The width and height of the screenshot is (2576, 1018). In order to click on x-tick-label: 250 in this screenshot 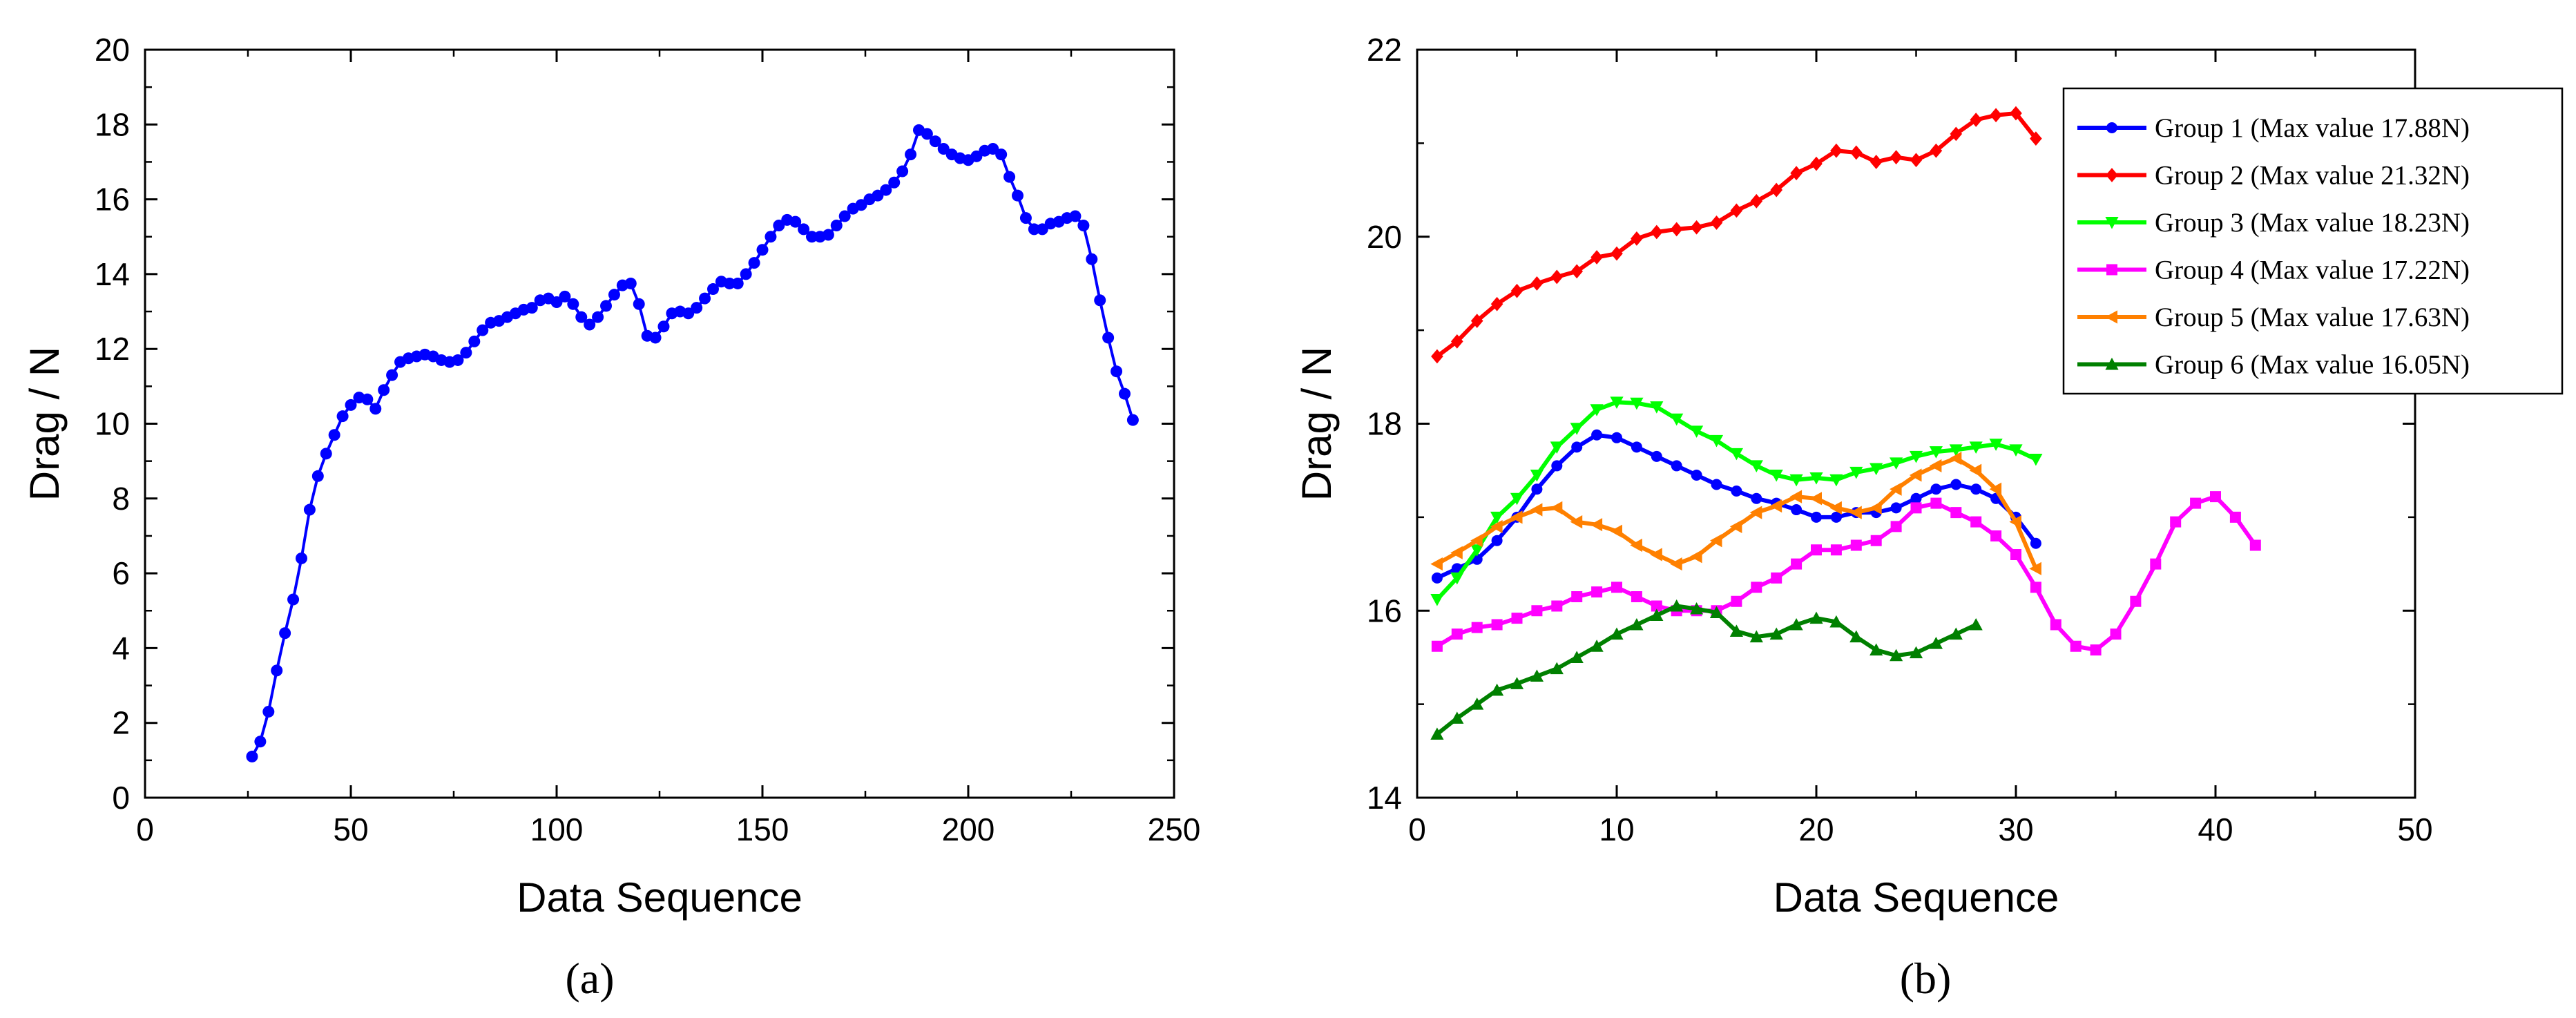, I will do `click(1174, 829)`.